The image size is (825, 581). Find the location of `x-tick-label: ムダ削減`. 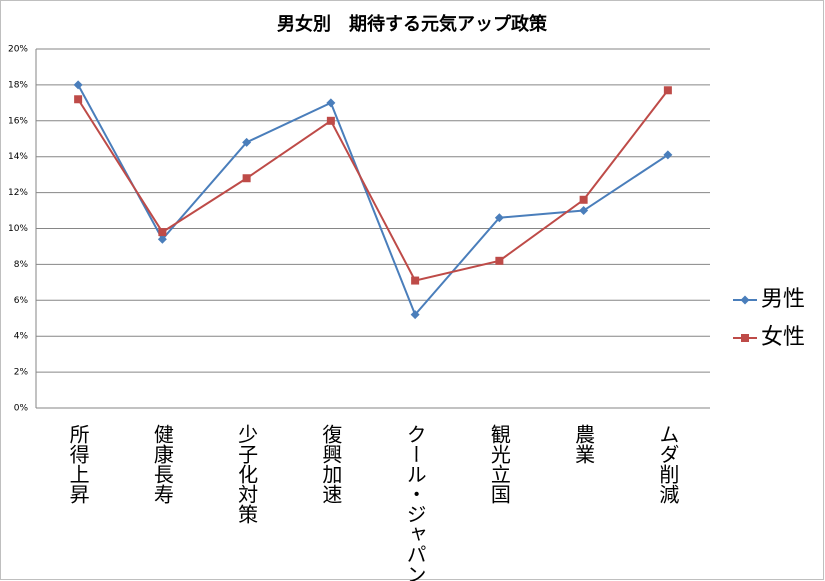

x-tick-label: ムダ削減 is located at coordinates (668, 464).